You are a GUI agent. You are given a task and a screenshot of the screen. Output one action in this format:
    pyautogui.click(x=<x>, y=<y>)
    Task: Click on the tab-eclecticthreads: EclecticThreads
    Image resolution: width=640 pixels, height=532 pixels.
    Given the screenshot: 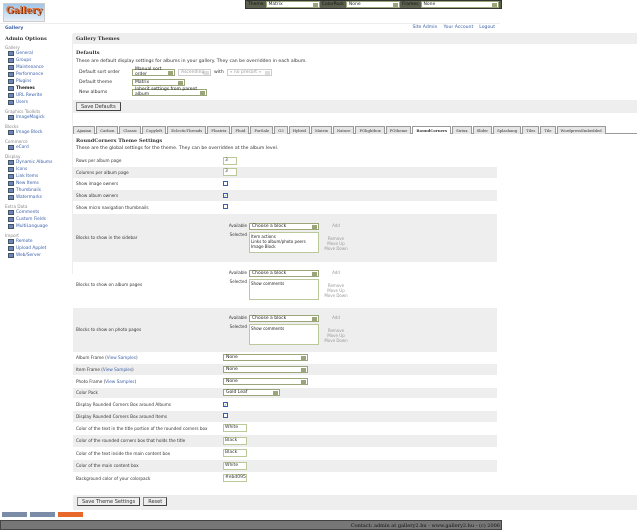 What is the action you would take?
    pyautogui.click(x=187, y=130)
    